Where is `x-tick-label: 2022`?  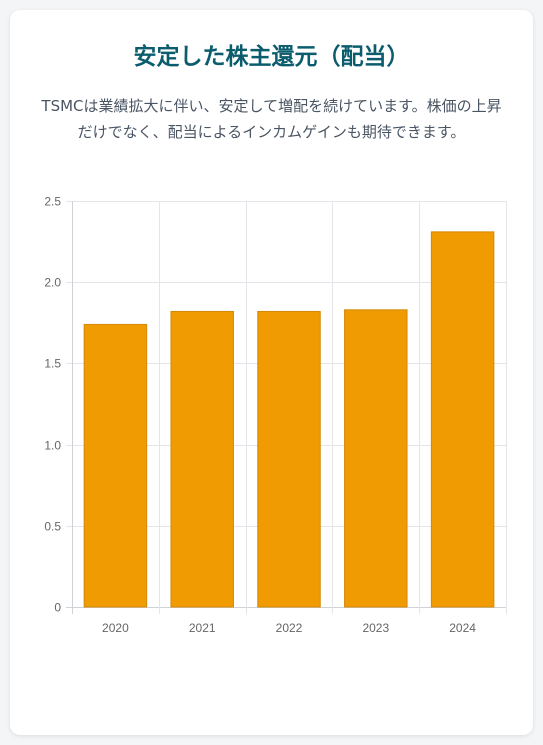 x-tick-label: 2022 is located at coordinates (289, 628).